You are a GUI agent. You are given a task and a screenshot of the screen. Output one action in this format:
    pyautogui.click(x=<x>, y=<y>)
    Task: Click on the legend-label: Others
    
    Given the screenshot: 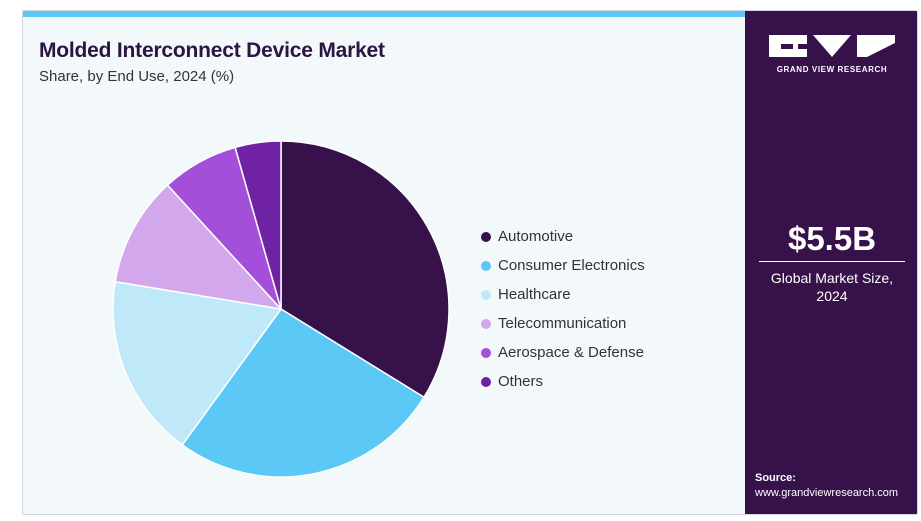 What is the action you would take?
    pyautogui.click(x=521, y=381)
    